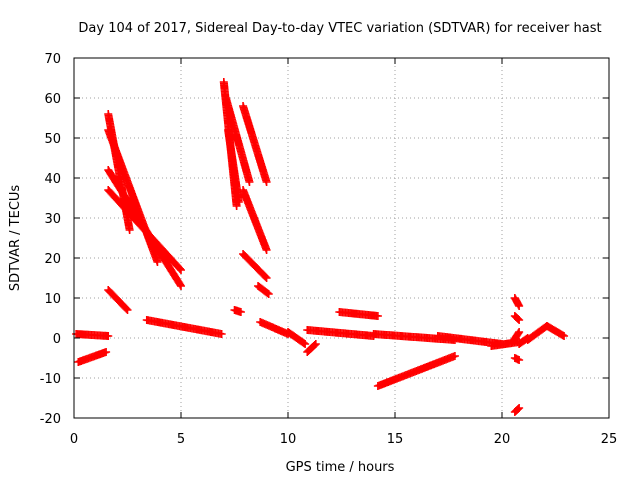 The width and height of the screenshot is (640, 480). What do you see at coordinates (52, 299) in the screenshot?
I see `y-tick-label: 10` at bounding box center [52, 299].